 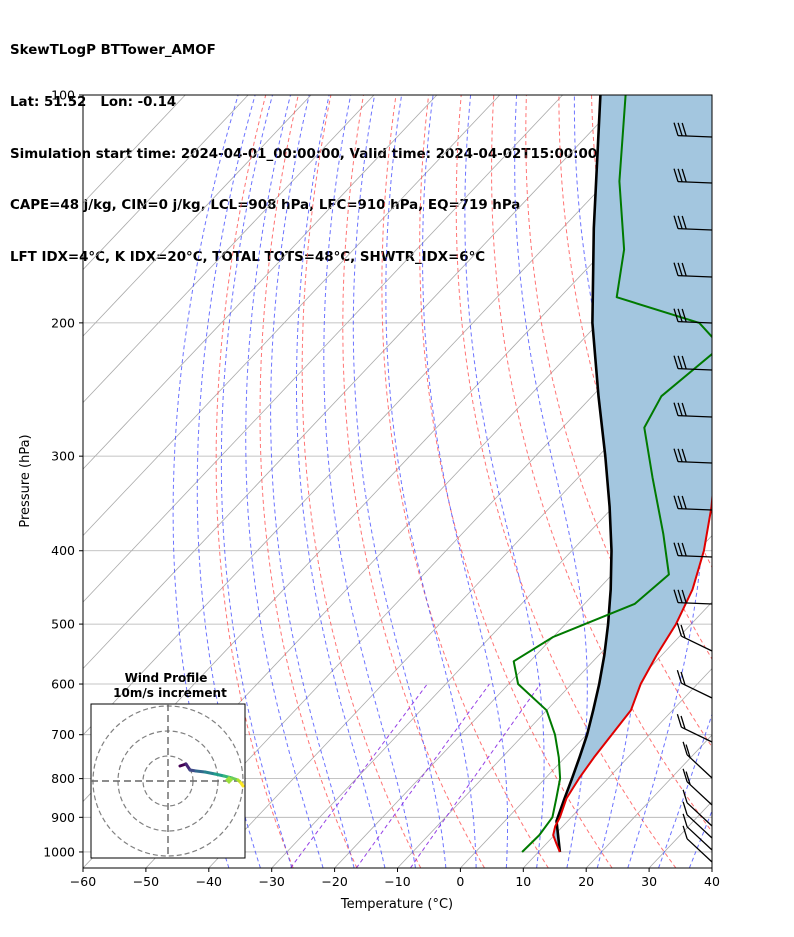 What do you see at coordinates (63, 684) in the screenshot?
I see `y-tick-label: 600` at bounding box center [63, 684].